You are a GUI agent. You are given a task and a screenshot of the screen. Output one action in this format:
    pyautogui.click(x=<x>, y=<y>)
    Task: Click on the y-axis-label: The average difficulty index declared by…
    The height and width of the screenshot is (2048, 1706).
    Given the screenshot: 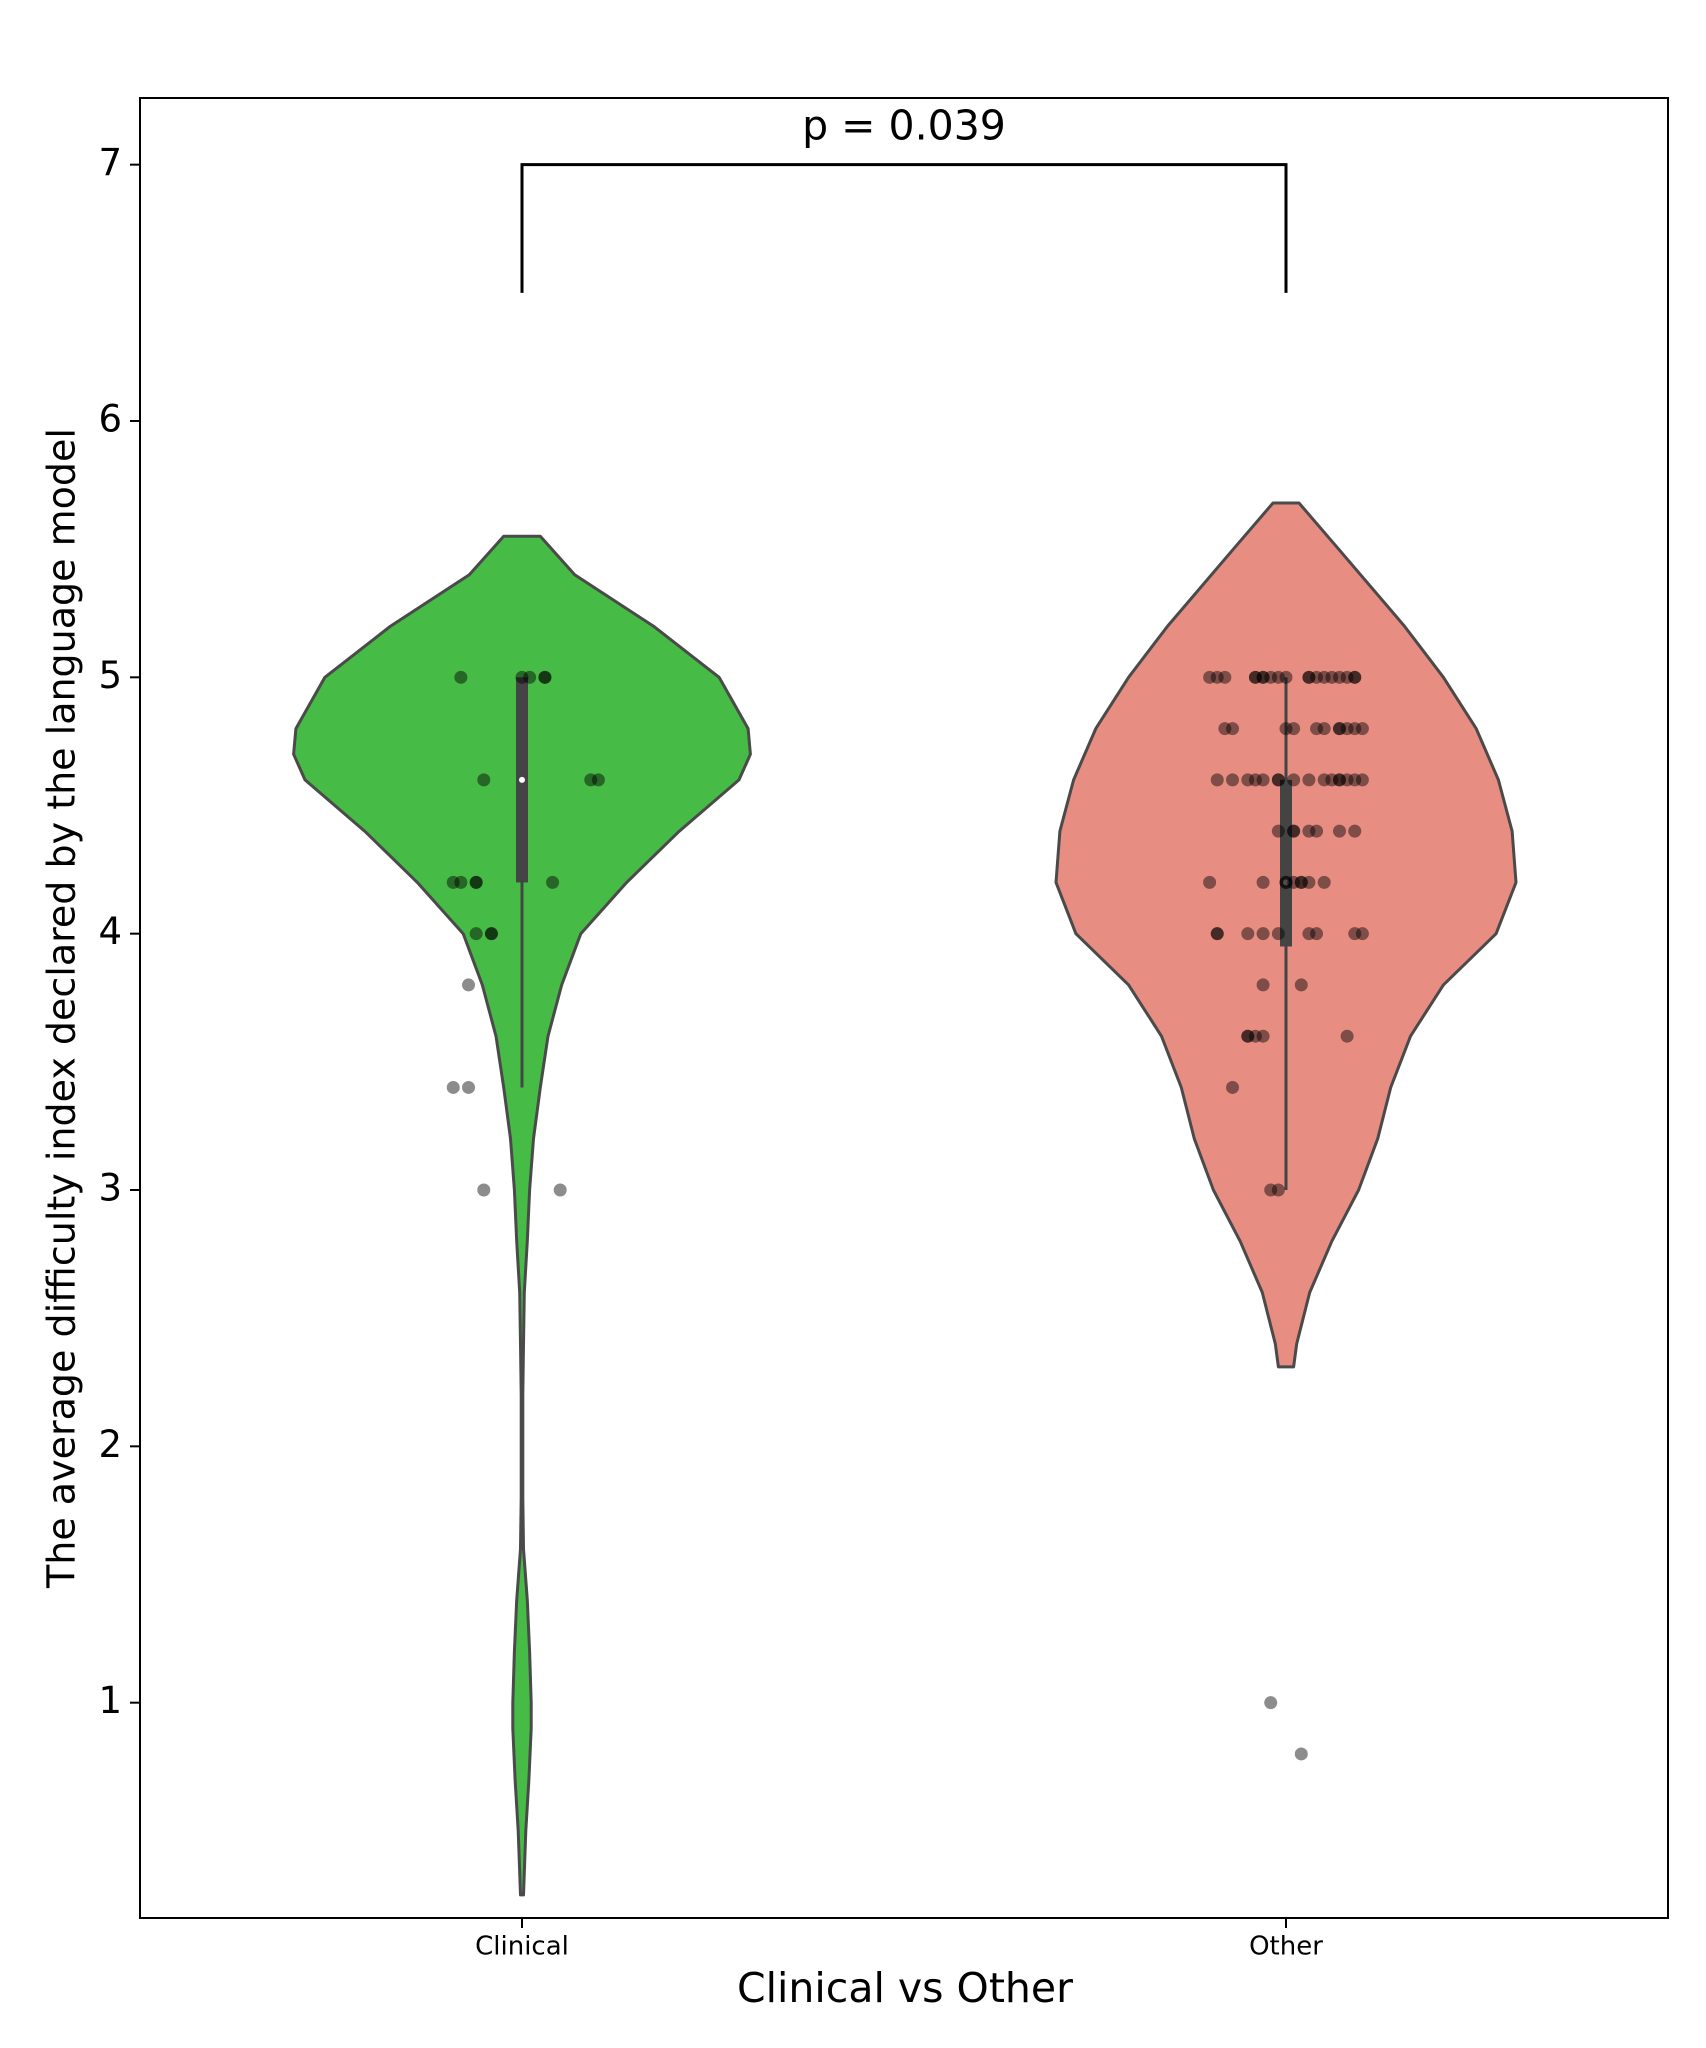 What is the action you would take?
    pyautogui.click(x=62, y=1008)
    